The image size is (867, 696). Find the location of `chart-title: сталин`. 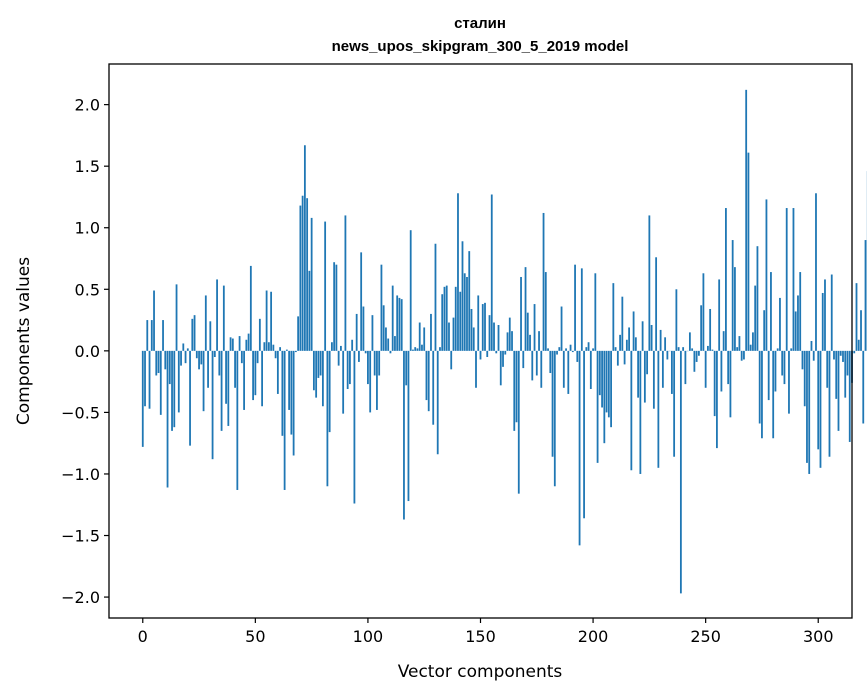

chart-title: сталин is located at coordinates (480, 23).